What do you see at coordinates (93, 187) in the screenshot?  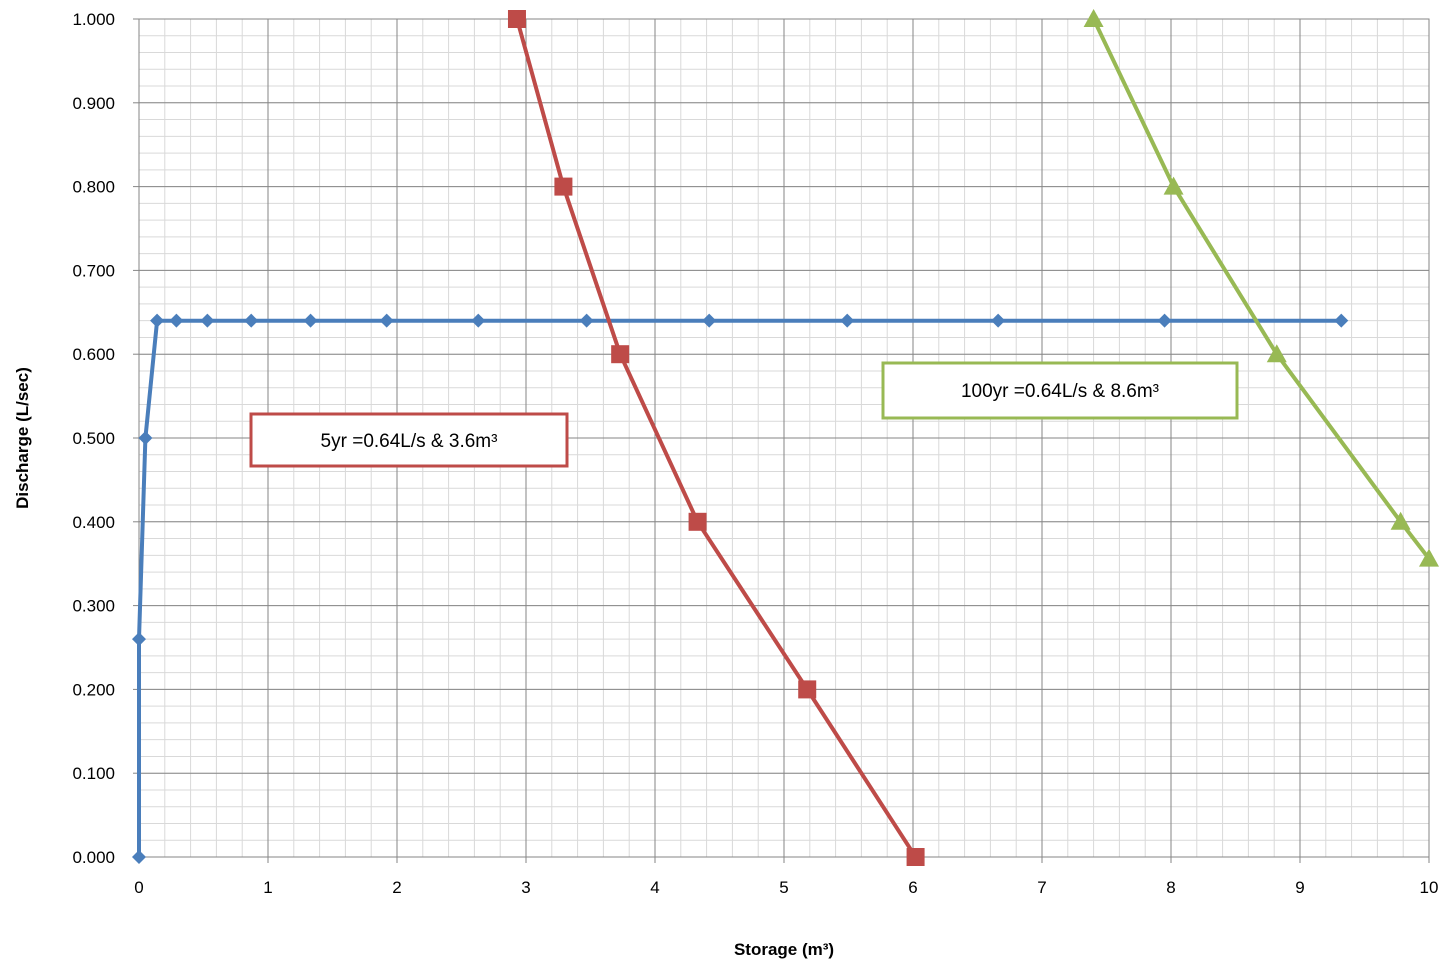 I see `y-tick-label: 0.800` at bounding box center [93, 187].